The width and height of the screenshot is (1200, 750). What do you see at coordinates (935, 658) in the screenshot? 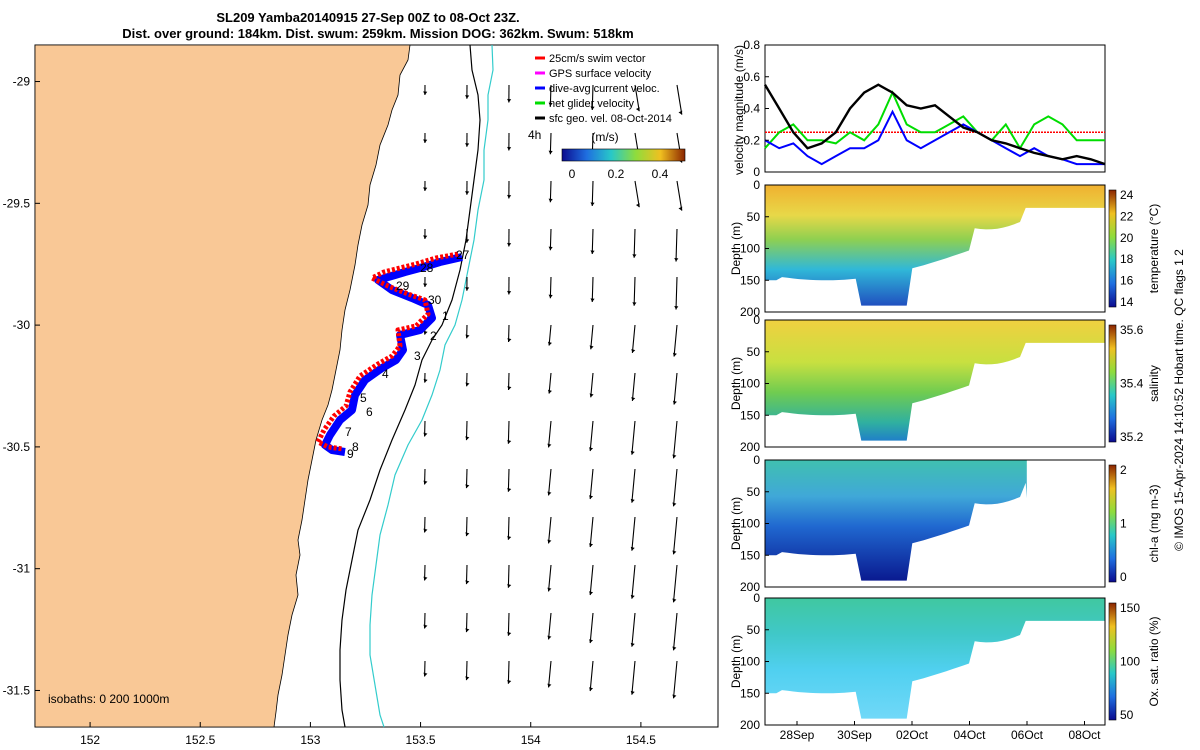
I see `oxygen-field` at bounding box center [935, 658].